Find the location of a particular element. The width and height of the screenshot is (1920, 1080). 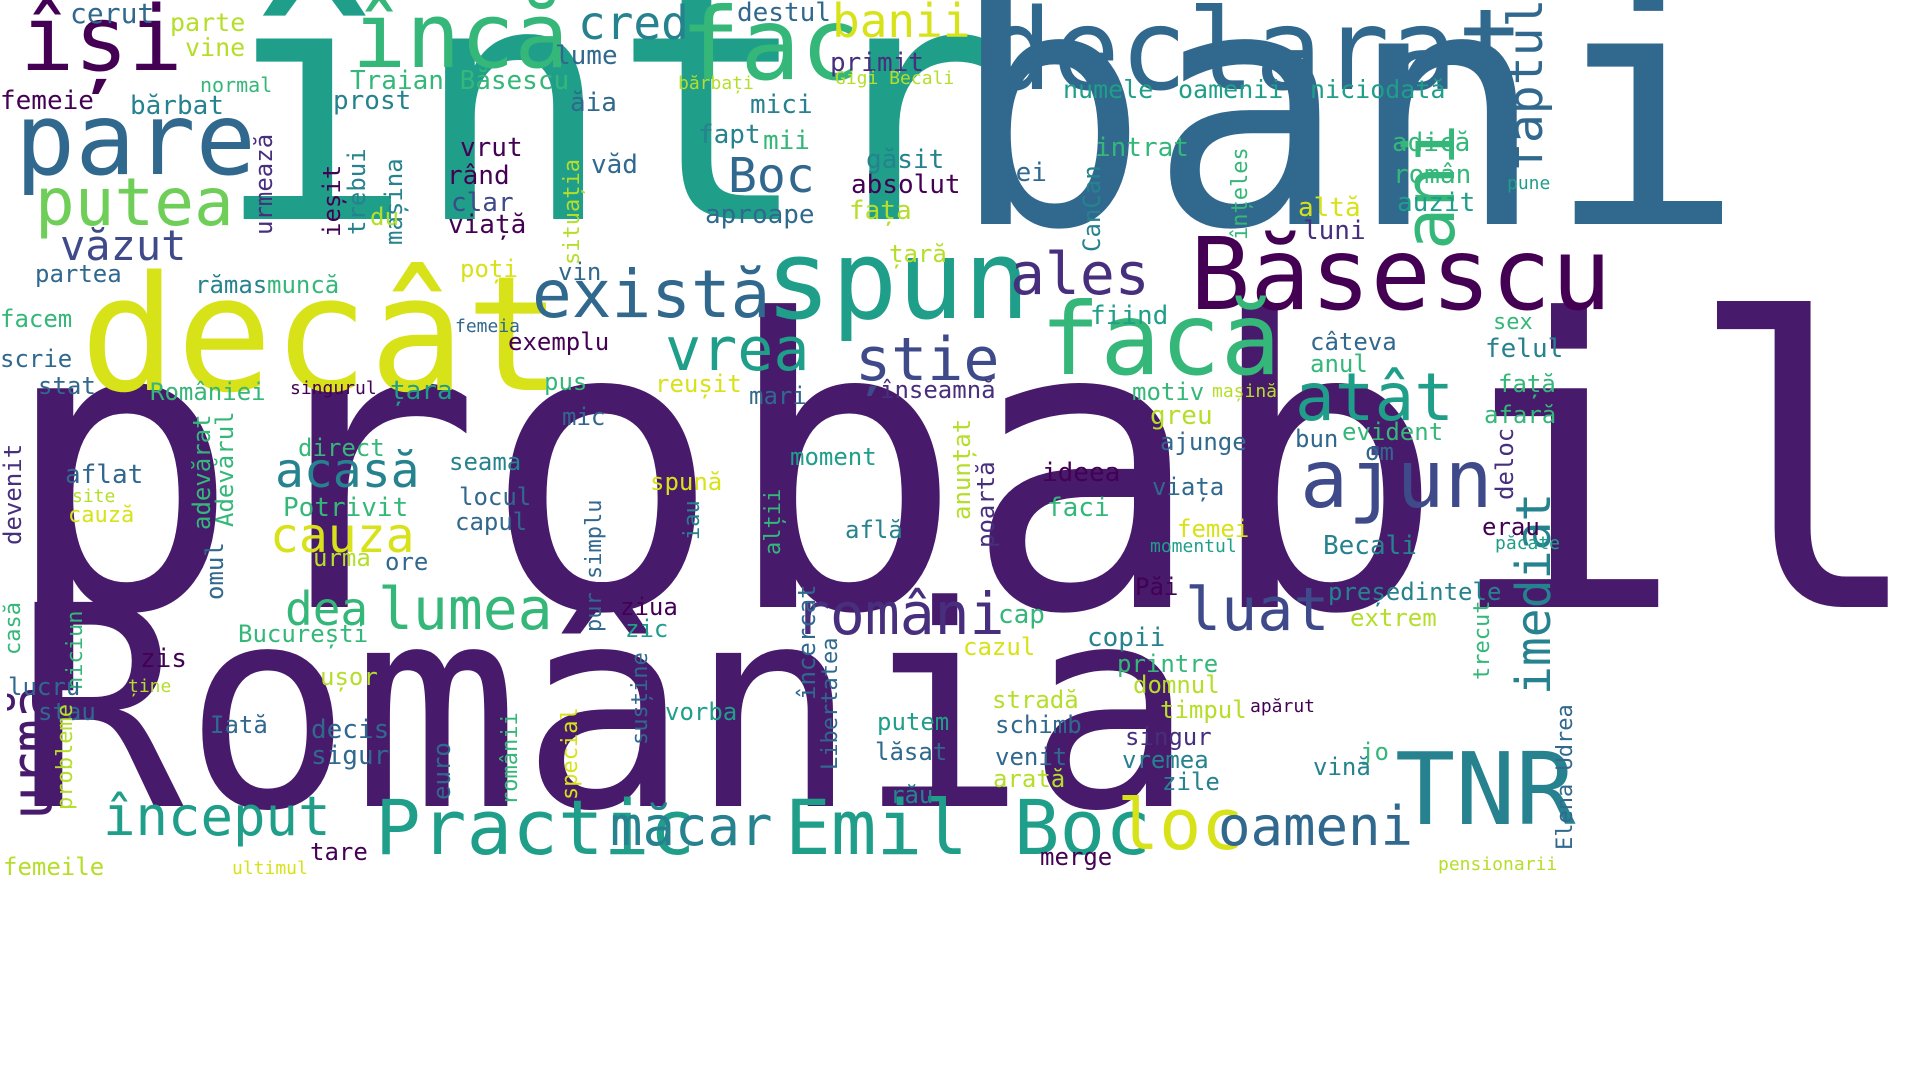

cloud-word-ajunge: ajunge is located at coordinates (1203, 442).